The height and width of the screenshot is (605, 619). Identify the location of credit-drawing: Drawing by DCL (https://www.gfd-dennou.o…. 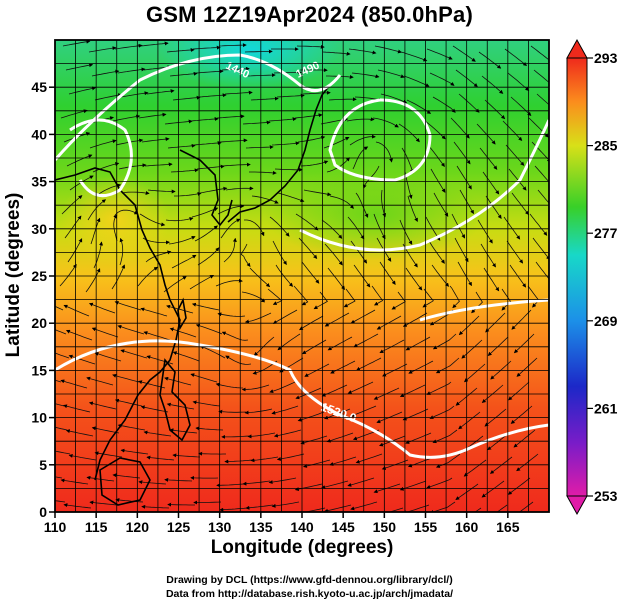
(309, 580).